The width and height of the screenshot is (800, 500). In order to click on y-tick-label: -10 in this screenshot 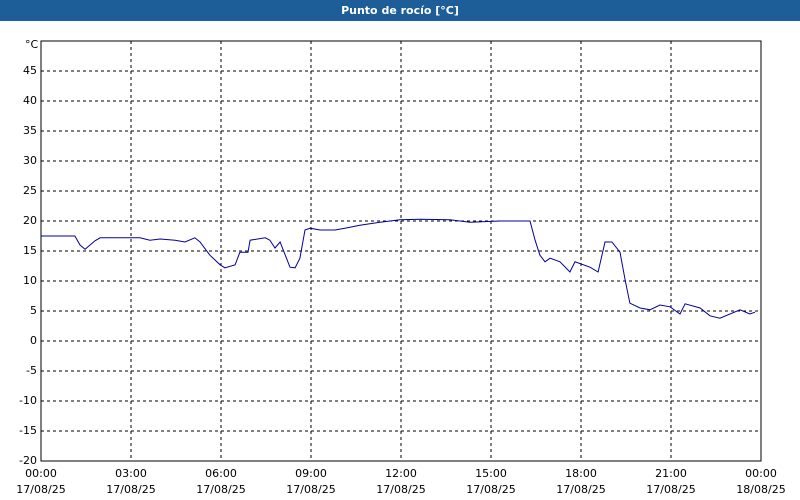, I will do `click(28, 400)`.